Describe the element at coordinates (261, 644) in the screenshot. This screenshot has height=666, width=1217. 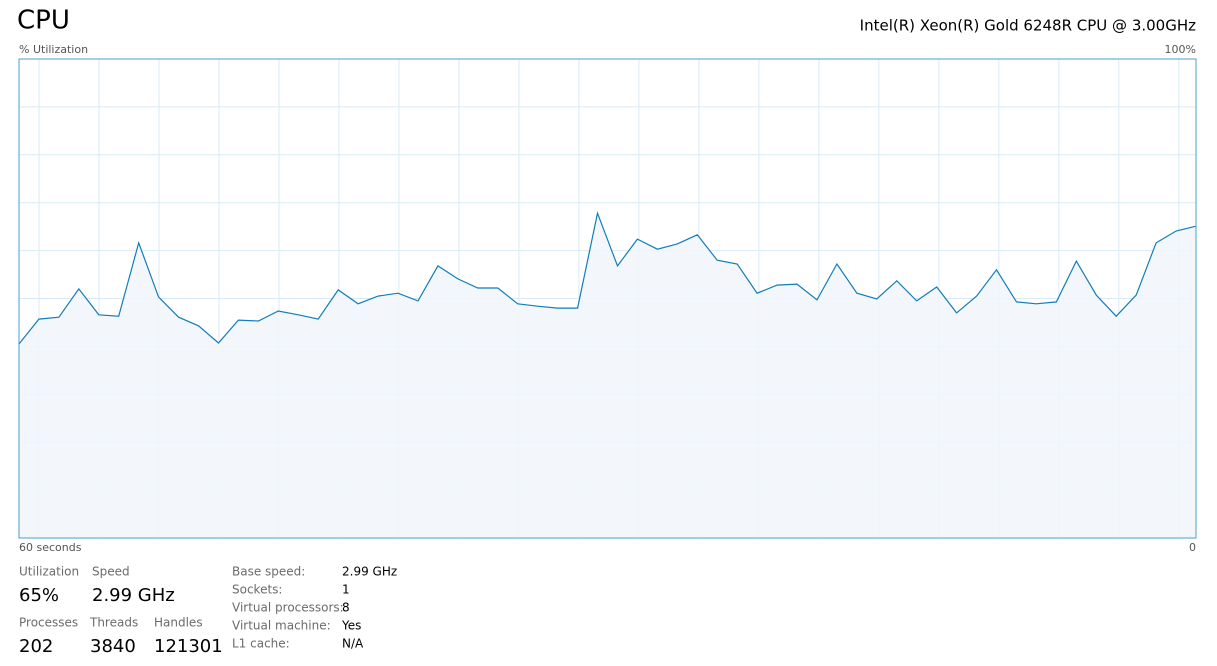
I see `detail-key: L1 cache:` at that location.